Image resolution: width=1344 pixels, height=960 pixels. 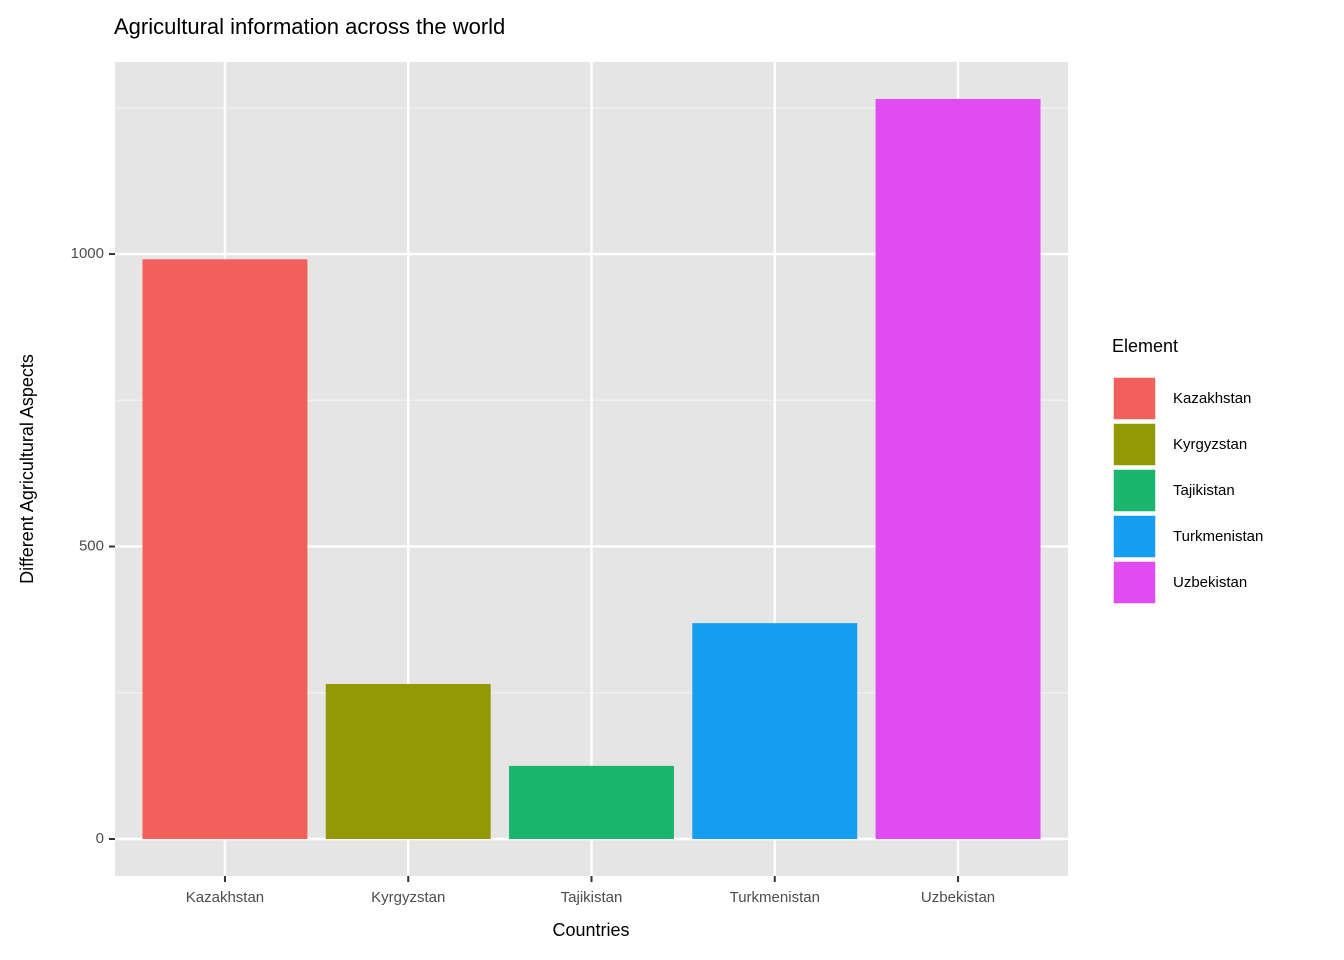 What do you see at coordinates (1212, 398) in the screenshot?
I see `legend-label: Kazakhstan` at bounding box center [1212, 398].